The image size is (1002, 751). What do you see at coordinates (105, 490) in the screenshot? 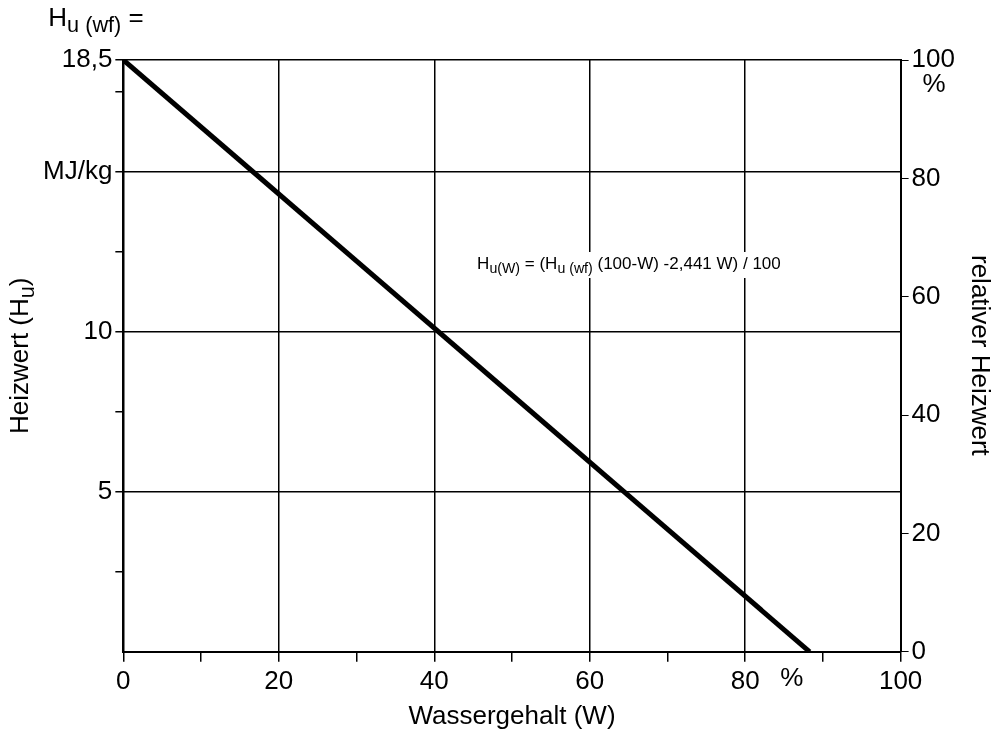
I see `y-tick-label: 5` at bounding box center [105, 490].